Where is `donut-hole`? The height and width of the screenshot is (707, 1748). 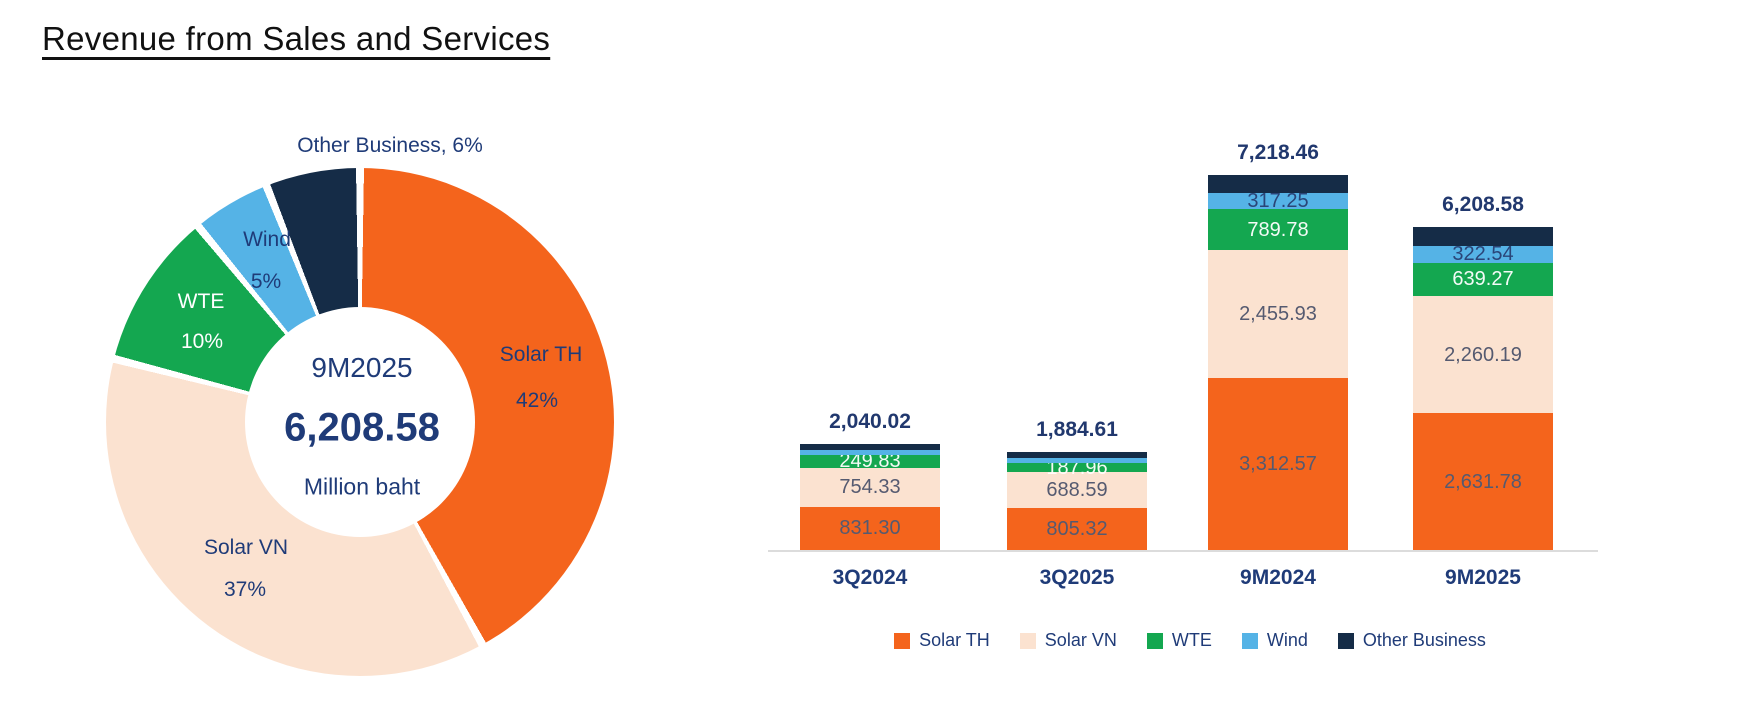
donut-hole is located at coordinates (360, 422).